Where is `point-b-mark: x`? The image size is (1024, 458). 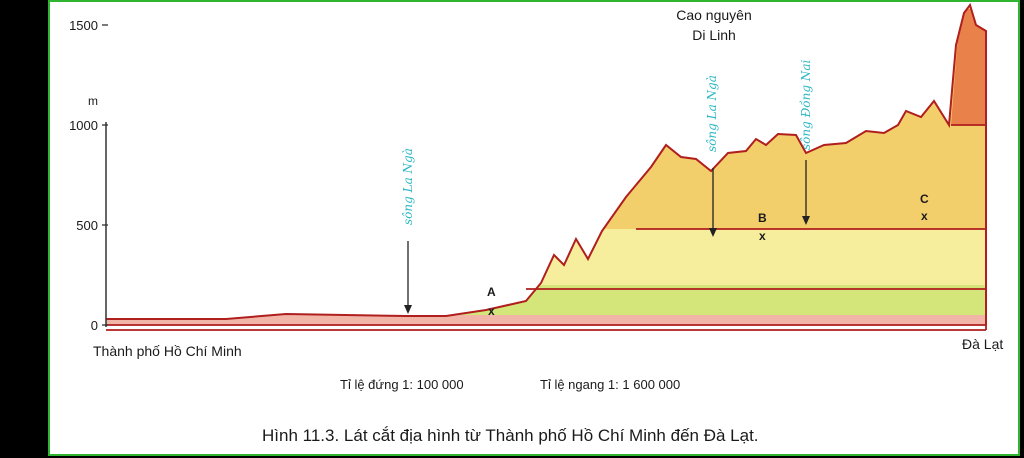
point-b-mark: x is located at coordinates (762, 236).